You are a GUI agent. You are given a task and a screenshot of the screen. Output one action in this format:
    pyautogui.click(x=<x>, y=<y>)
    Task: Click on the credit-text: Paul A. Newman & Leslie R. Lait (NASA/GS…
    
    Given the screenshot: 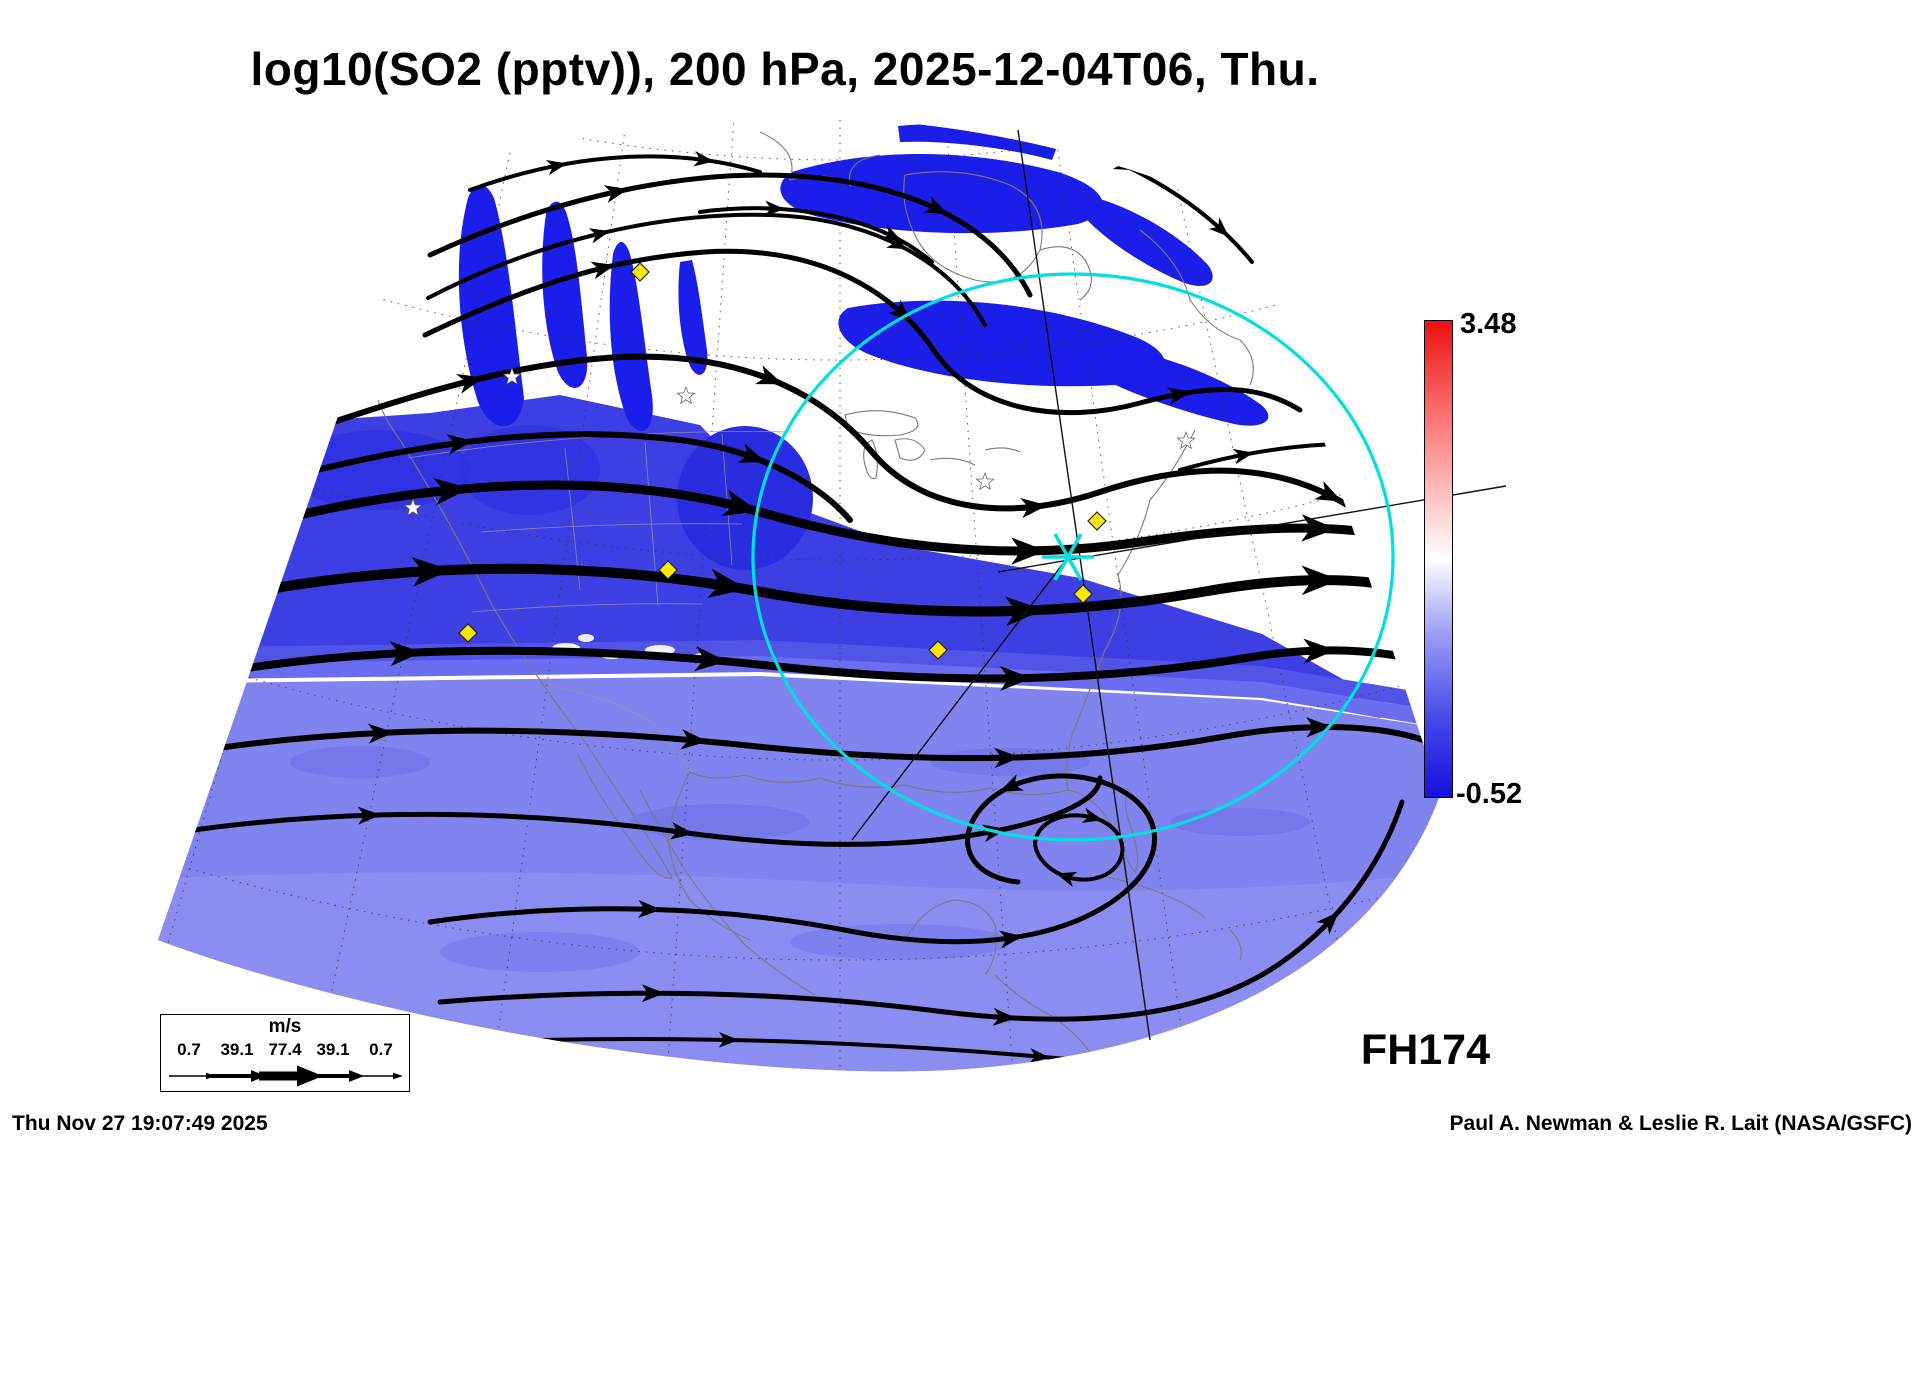 What is the action you would take?
    pyautogui.click(x=1680, y=1123)
    